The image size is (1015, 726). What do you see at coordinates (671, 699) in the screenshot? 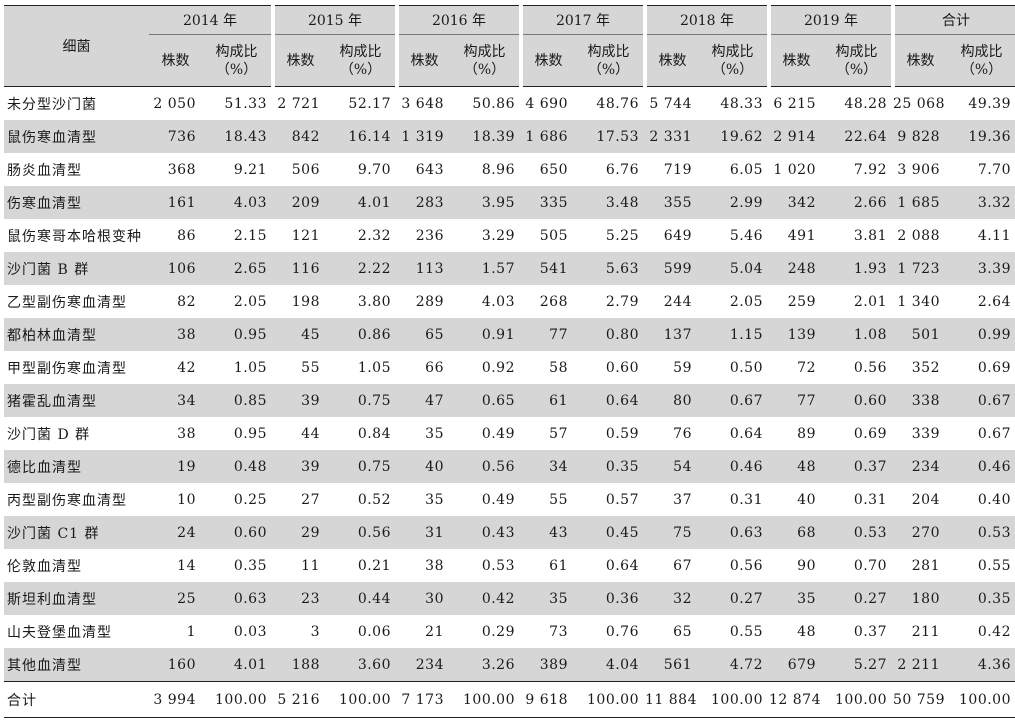
I see `count-cell: 11 884` at bounding box center [671, 699].